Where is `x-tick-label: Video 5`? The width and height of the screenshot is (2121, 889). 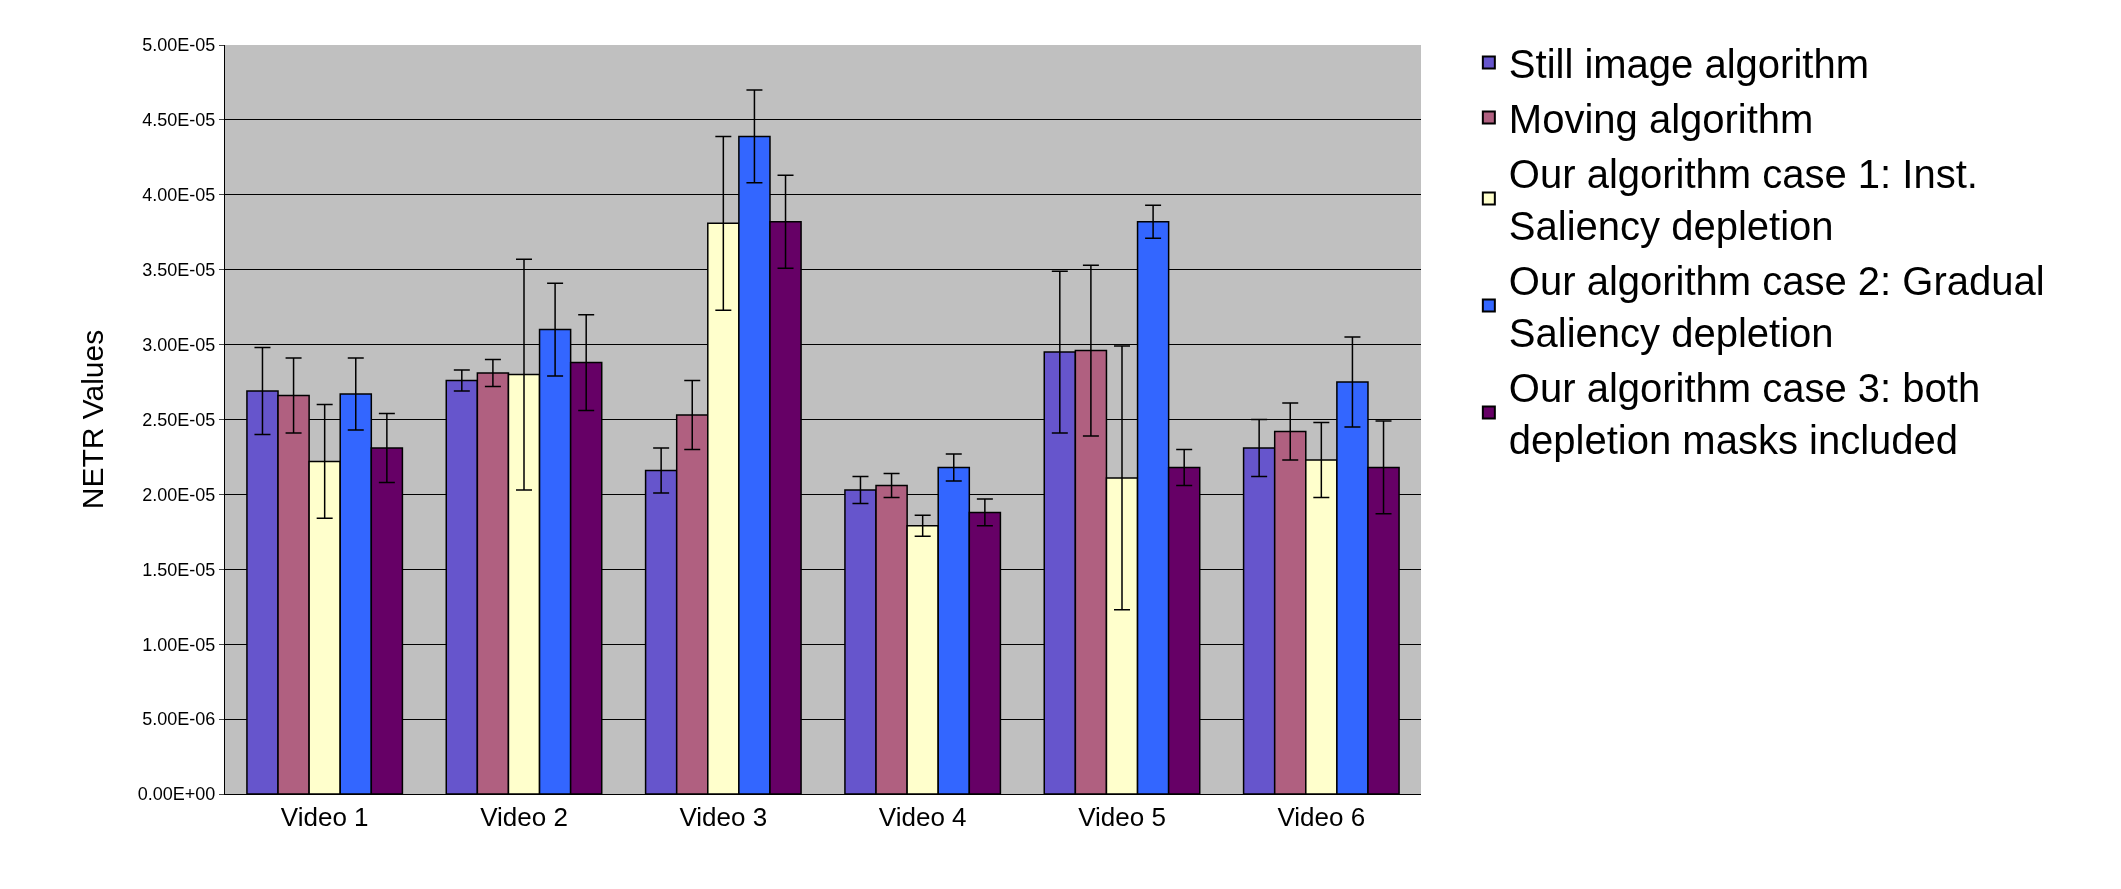
x-tick-label: Video 5 is located at coordinates (1122, 817).